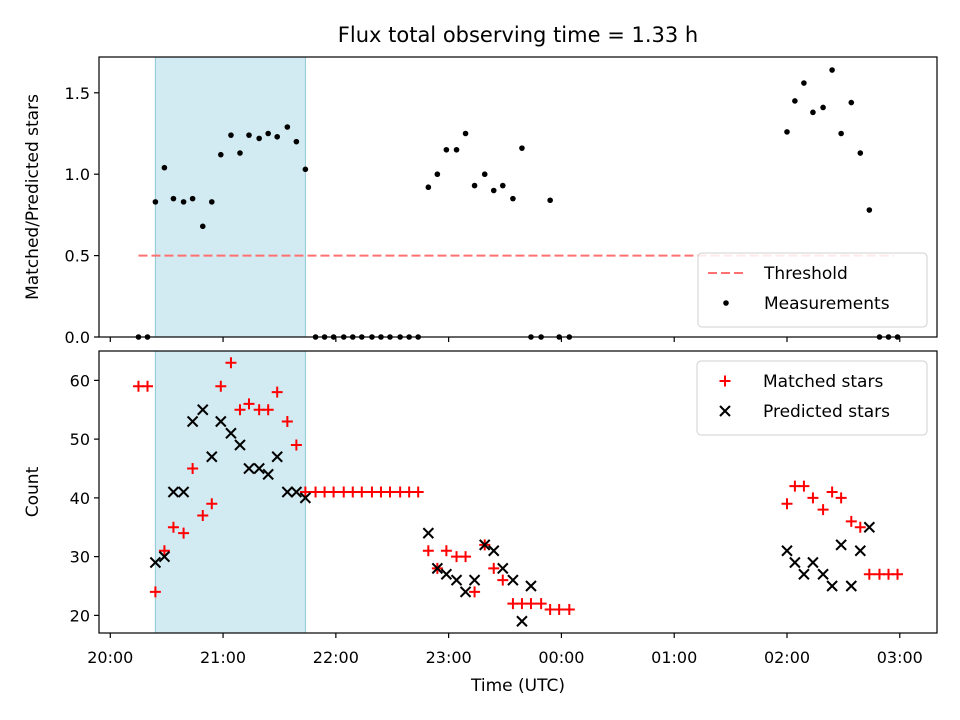 This screenshot has height=720, width=960. I want to click on ratio-y-tick-label: 1.5, so click(77, 93).